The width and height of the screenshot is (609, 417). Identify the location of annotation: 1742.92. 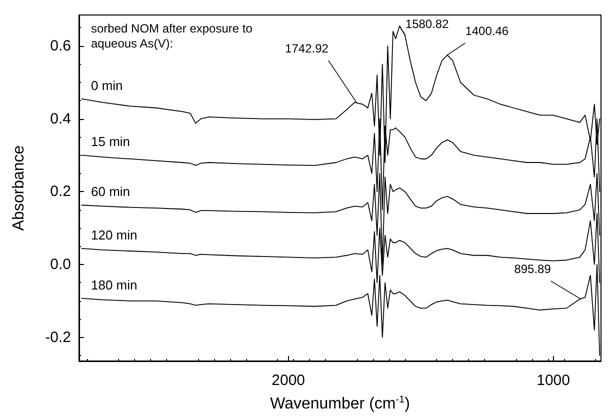
(307, 48).